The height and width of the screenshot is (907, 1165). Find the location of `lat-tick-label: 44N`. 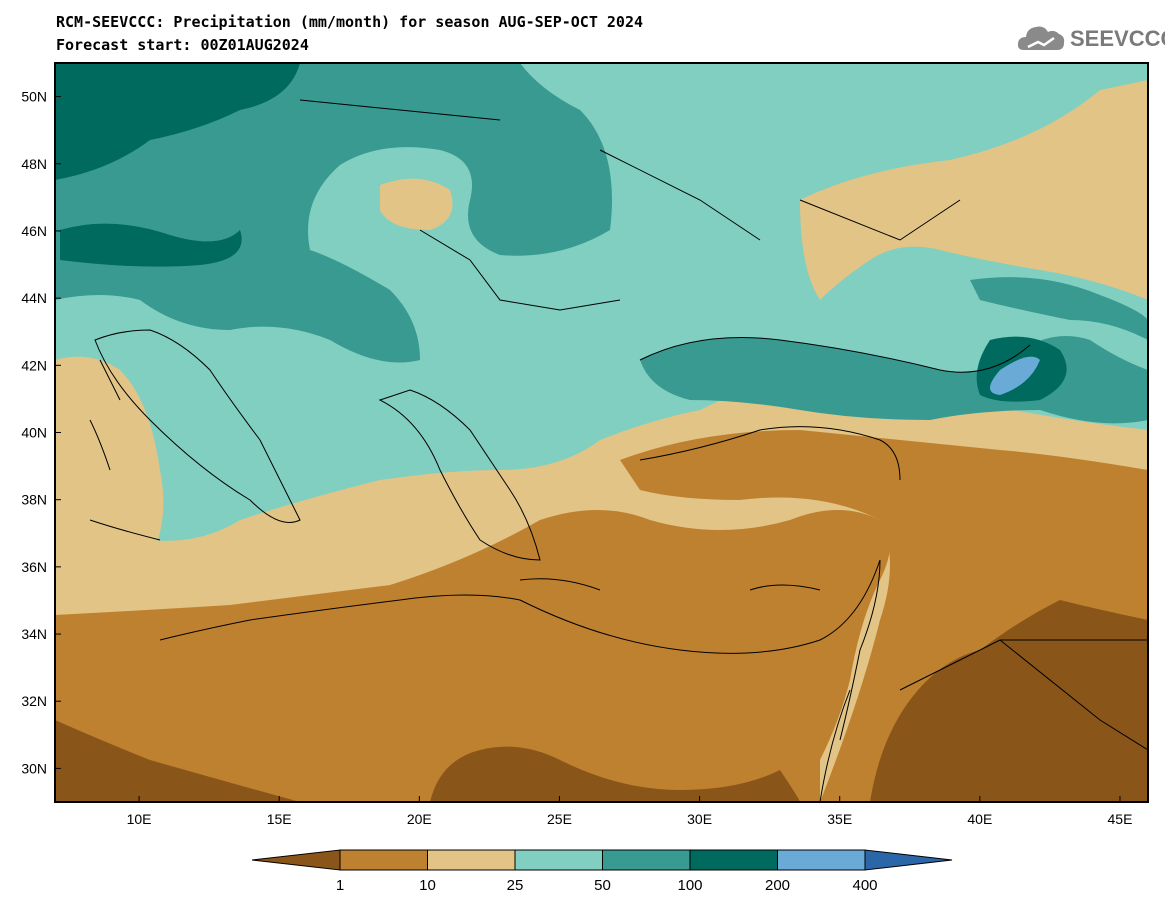

lat-tick-label: 44N is located at coordinates (34, 298).